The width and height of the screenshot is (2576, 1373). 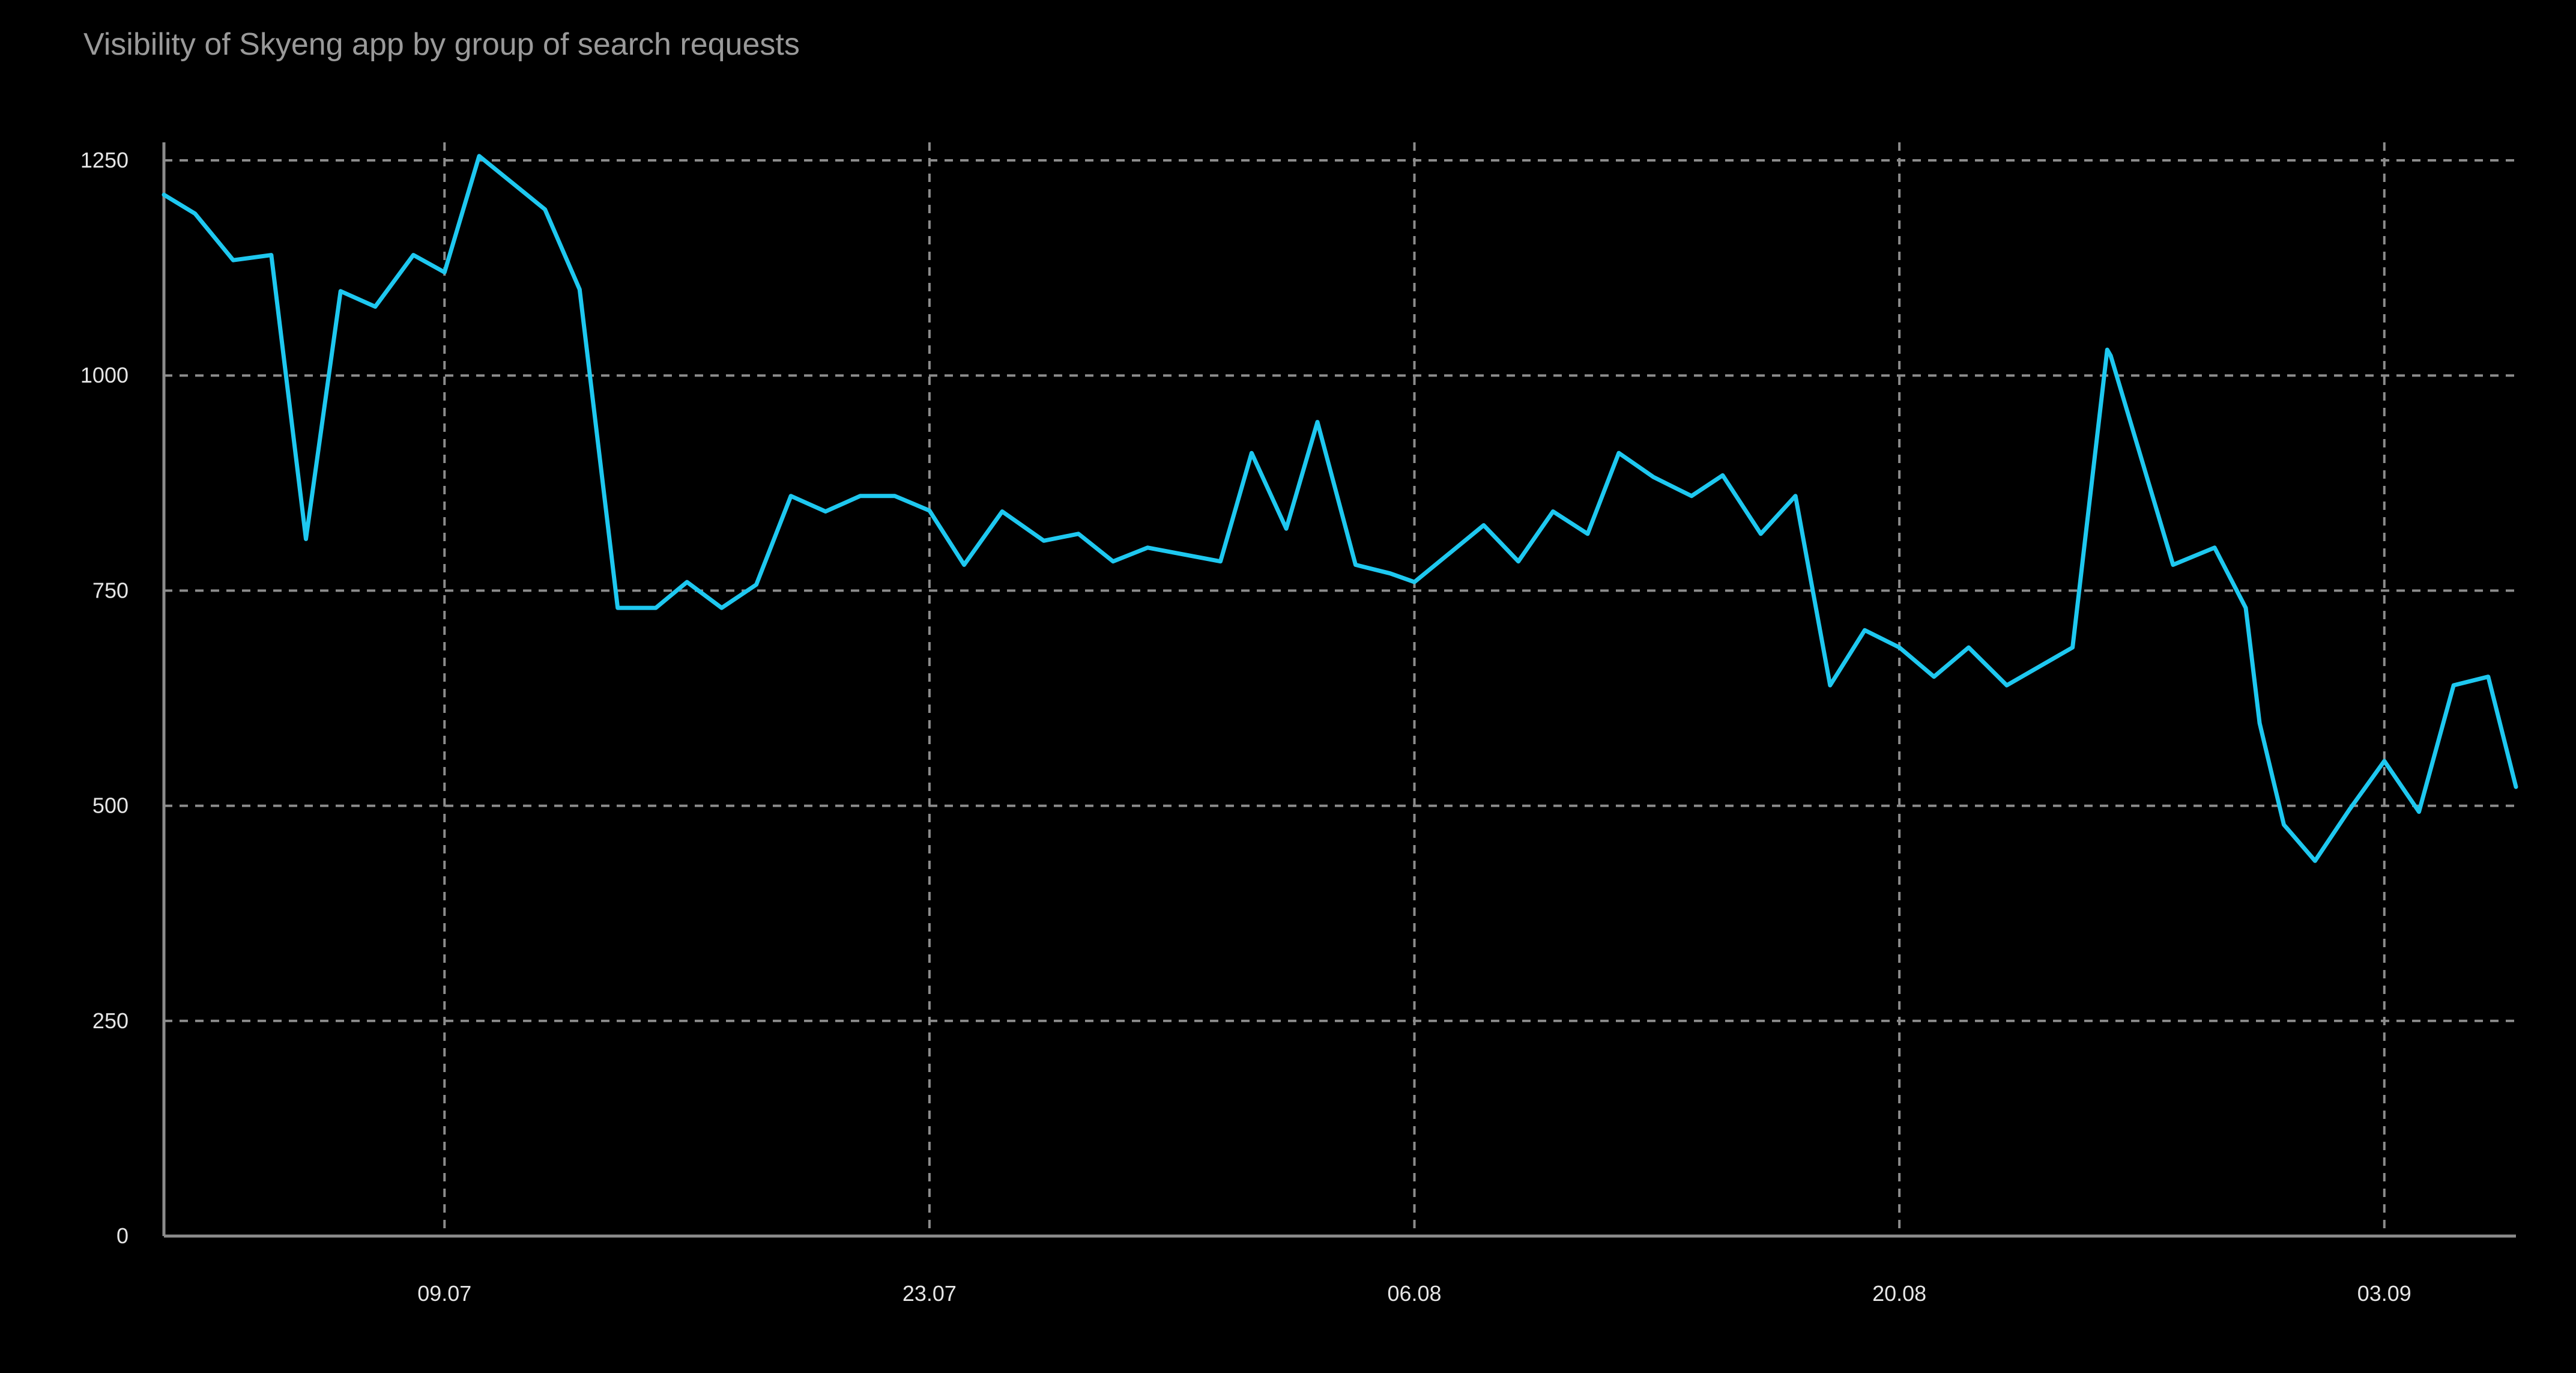 I want to click on x-tick-label: 06.08, so click(x=1414, y=1293).